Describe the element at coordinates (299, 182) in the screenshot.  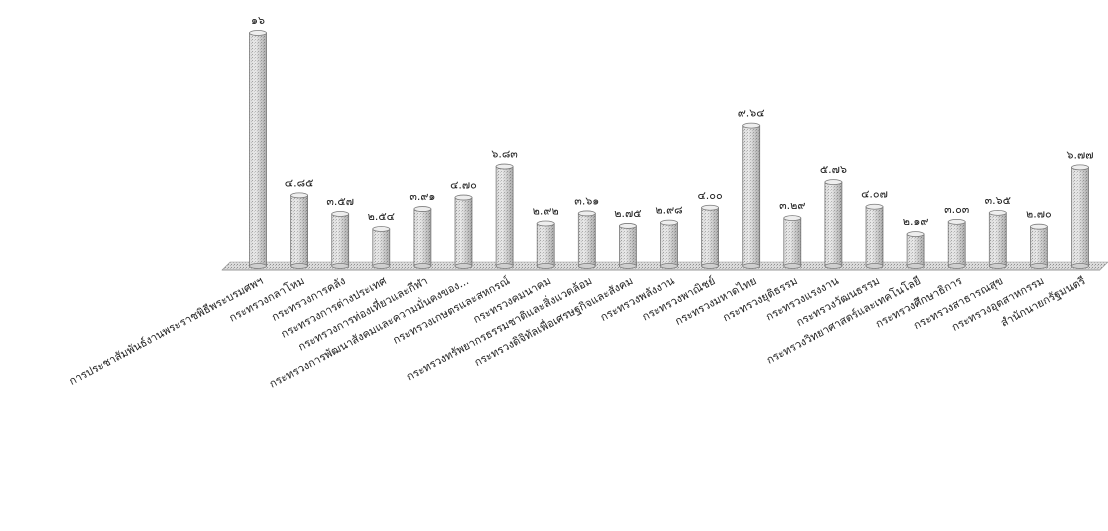
I see `data-label: ๔.๘๕` at that location.